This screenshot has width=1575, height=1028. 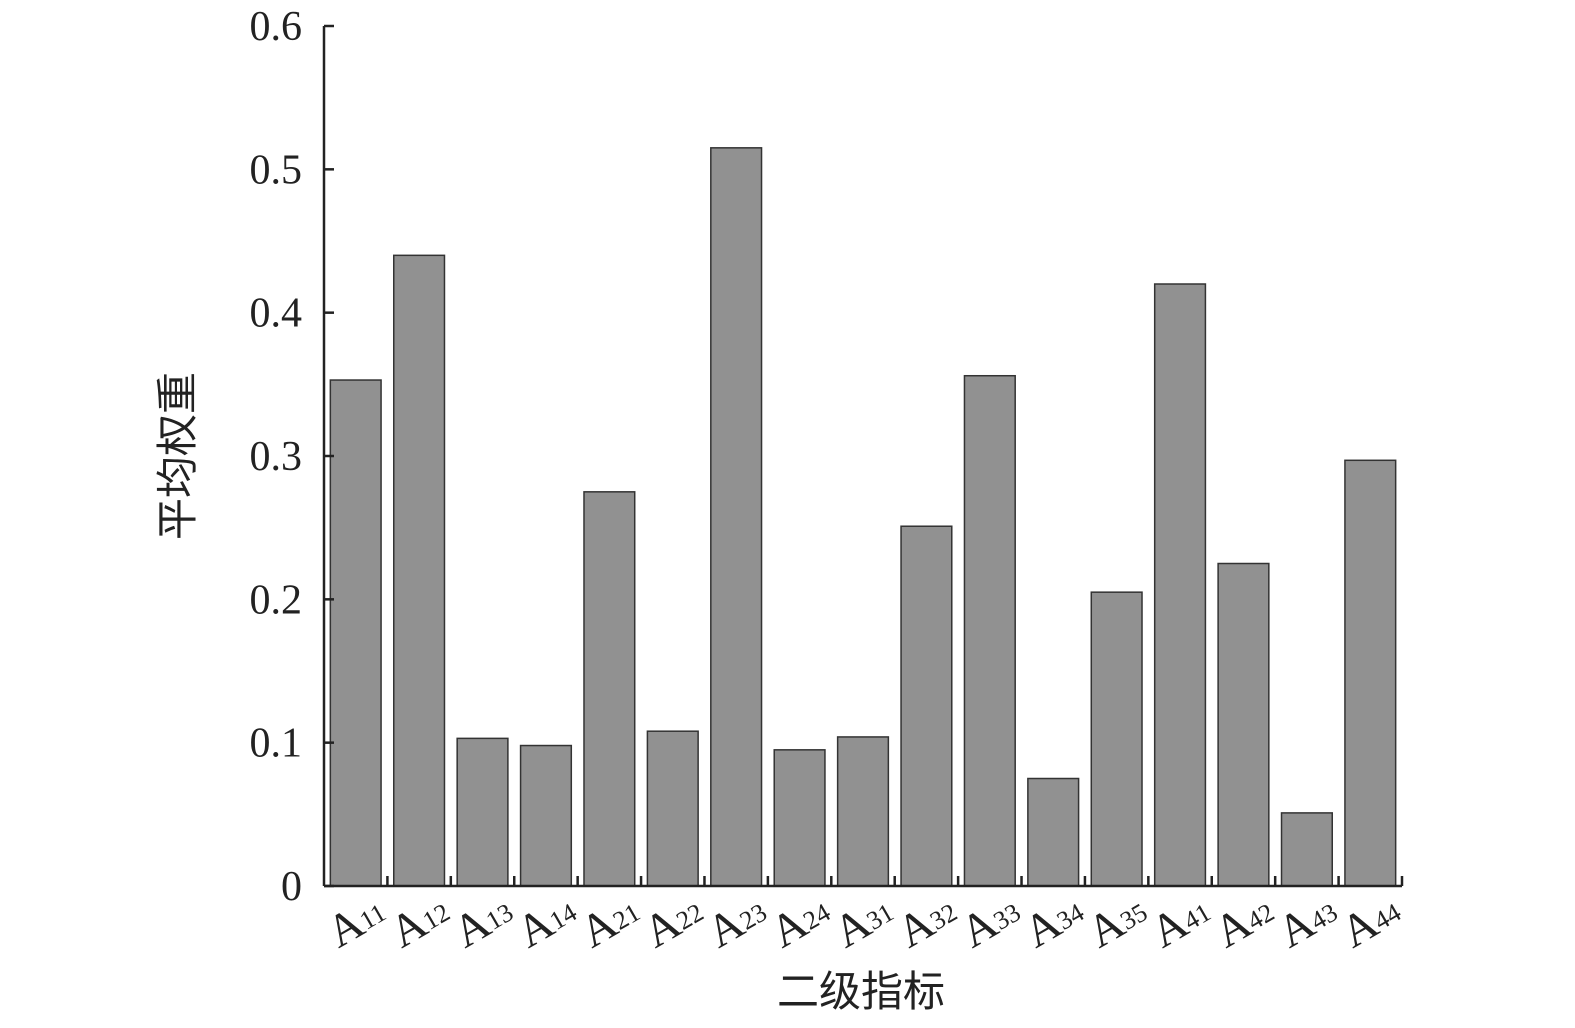 I want to click on x-tick-label: A34, so click(x=1053, y=921).